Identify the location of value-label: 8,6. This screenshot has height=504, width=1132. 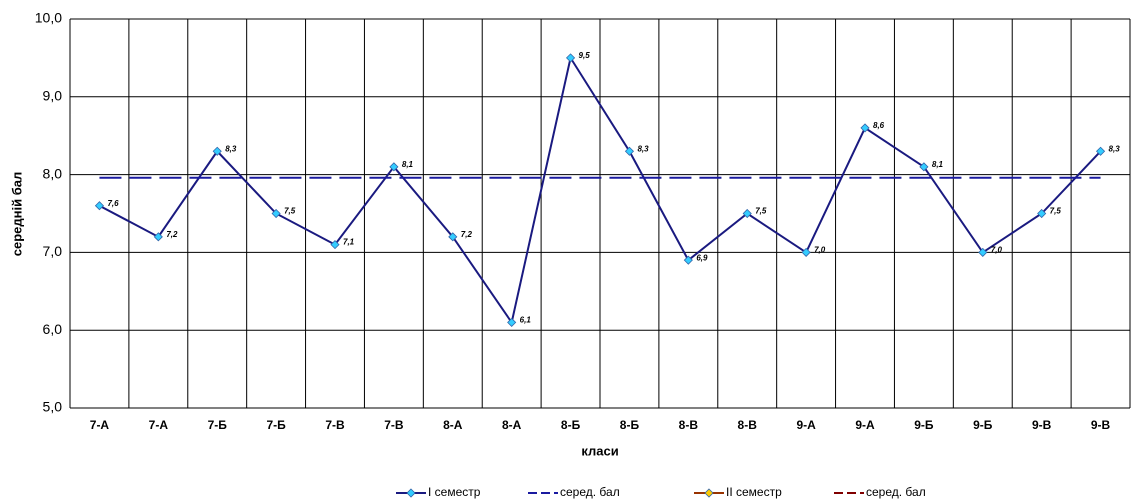
(879, 125).